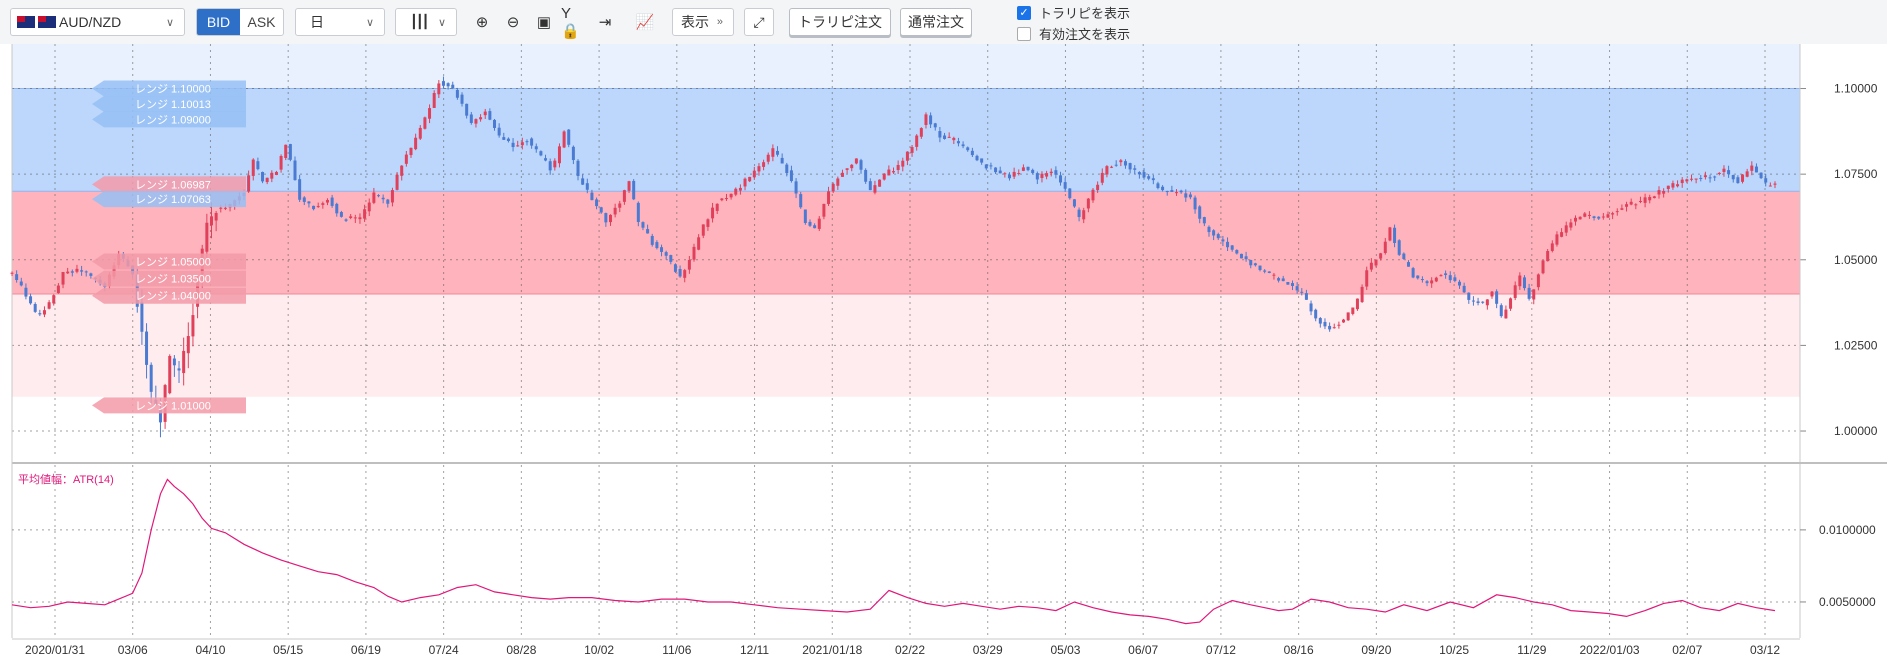  Describe the element at coordinates (1073, 33) in the screenshot. I see `show-orders-checkbox: 有効注文を表示` at that location.